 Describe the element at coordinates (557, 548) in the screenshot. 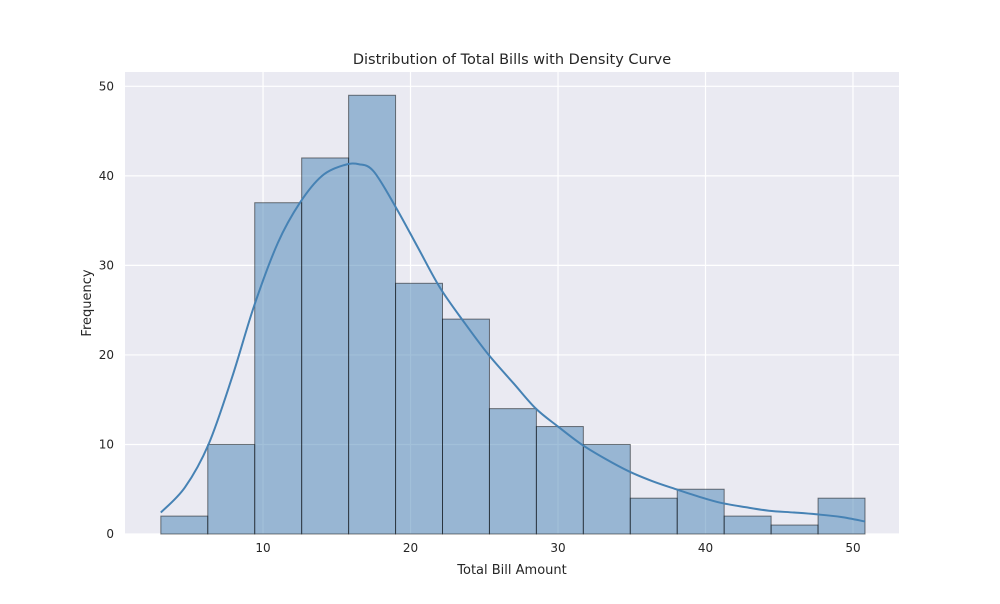

I see `x-tick-label: 30` at that location.